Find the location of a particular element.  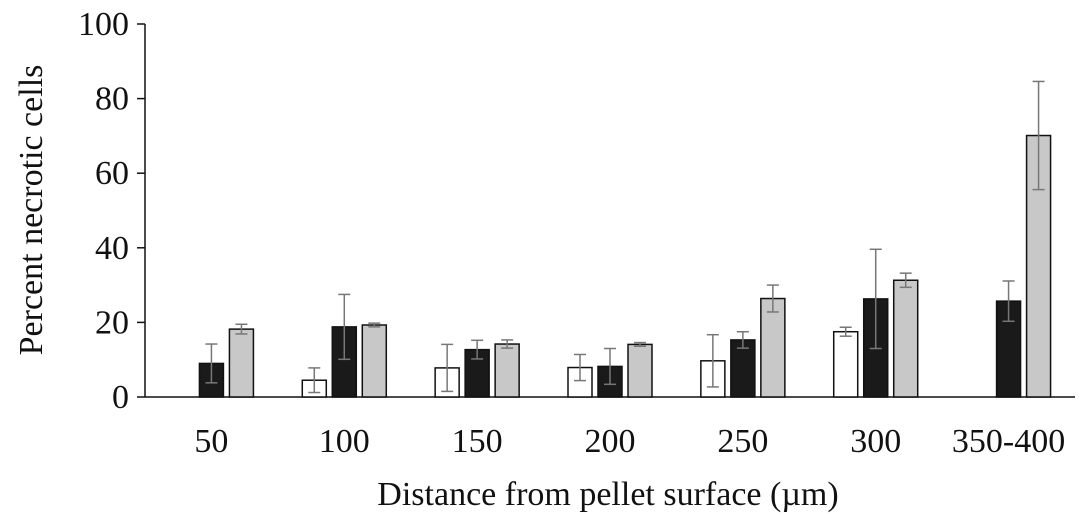

x-tick-label: 200 is located at coordinates (610, 441).